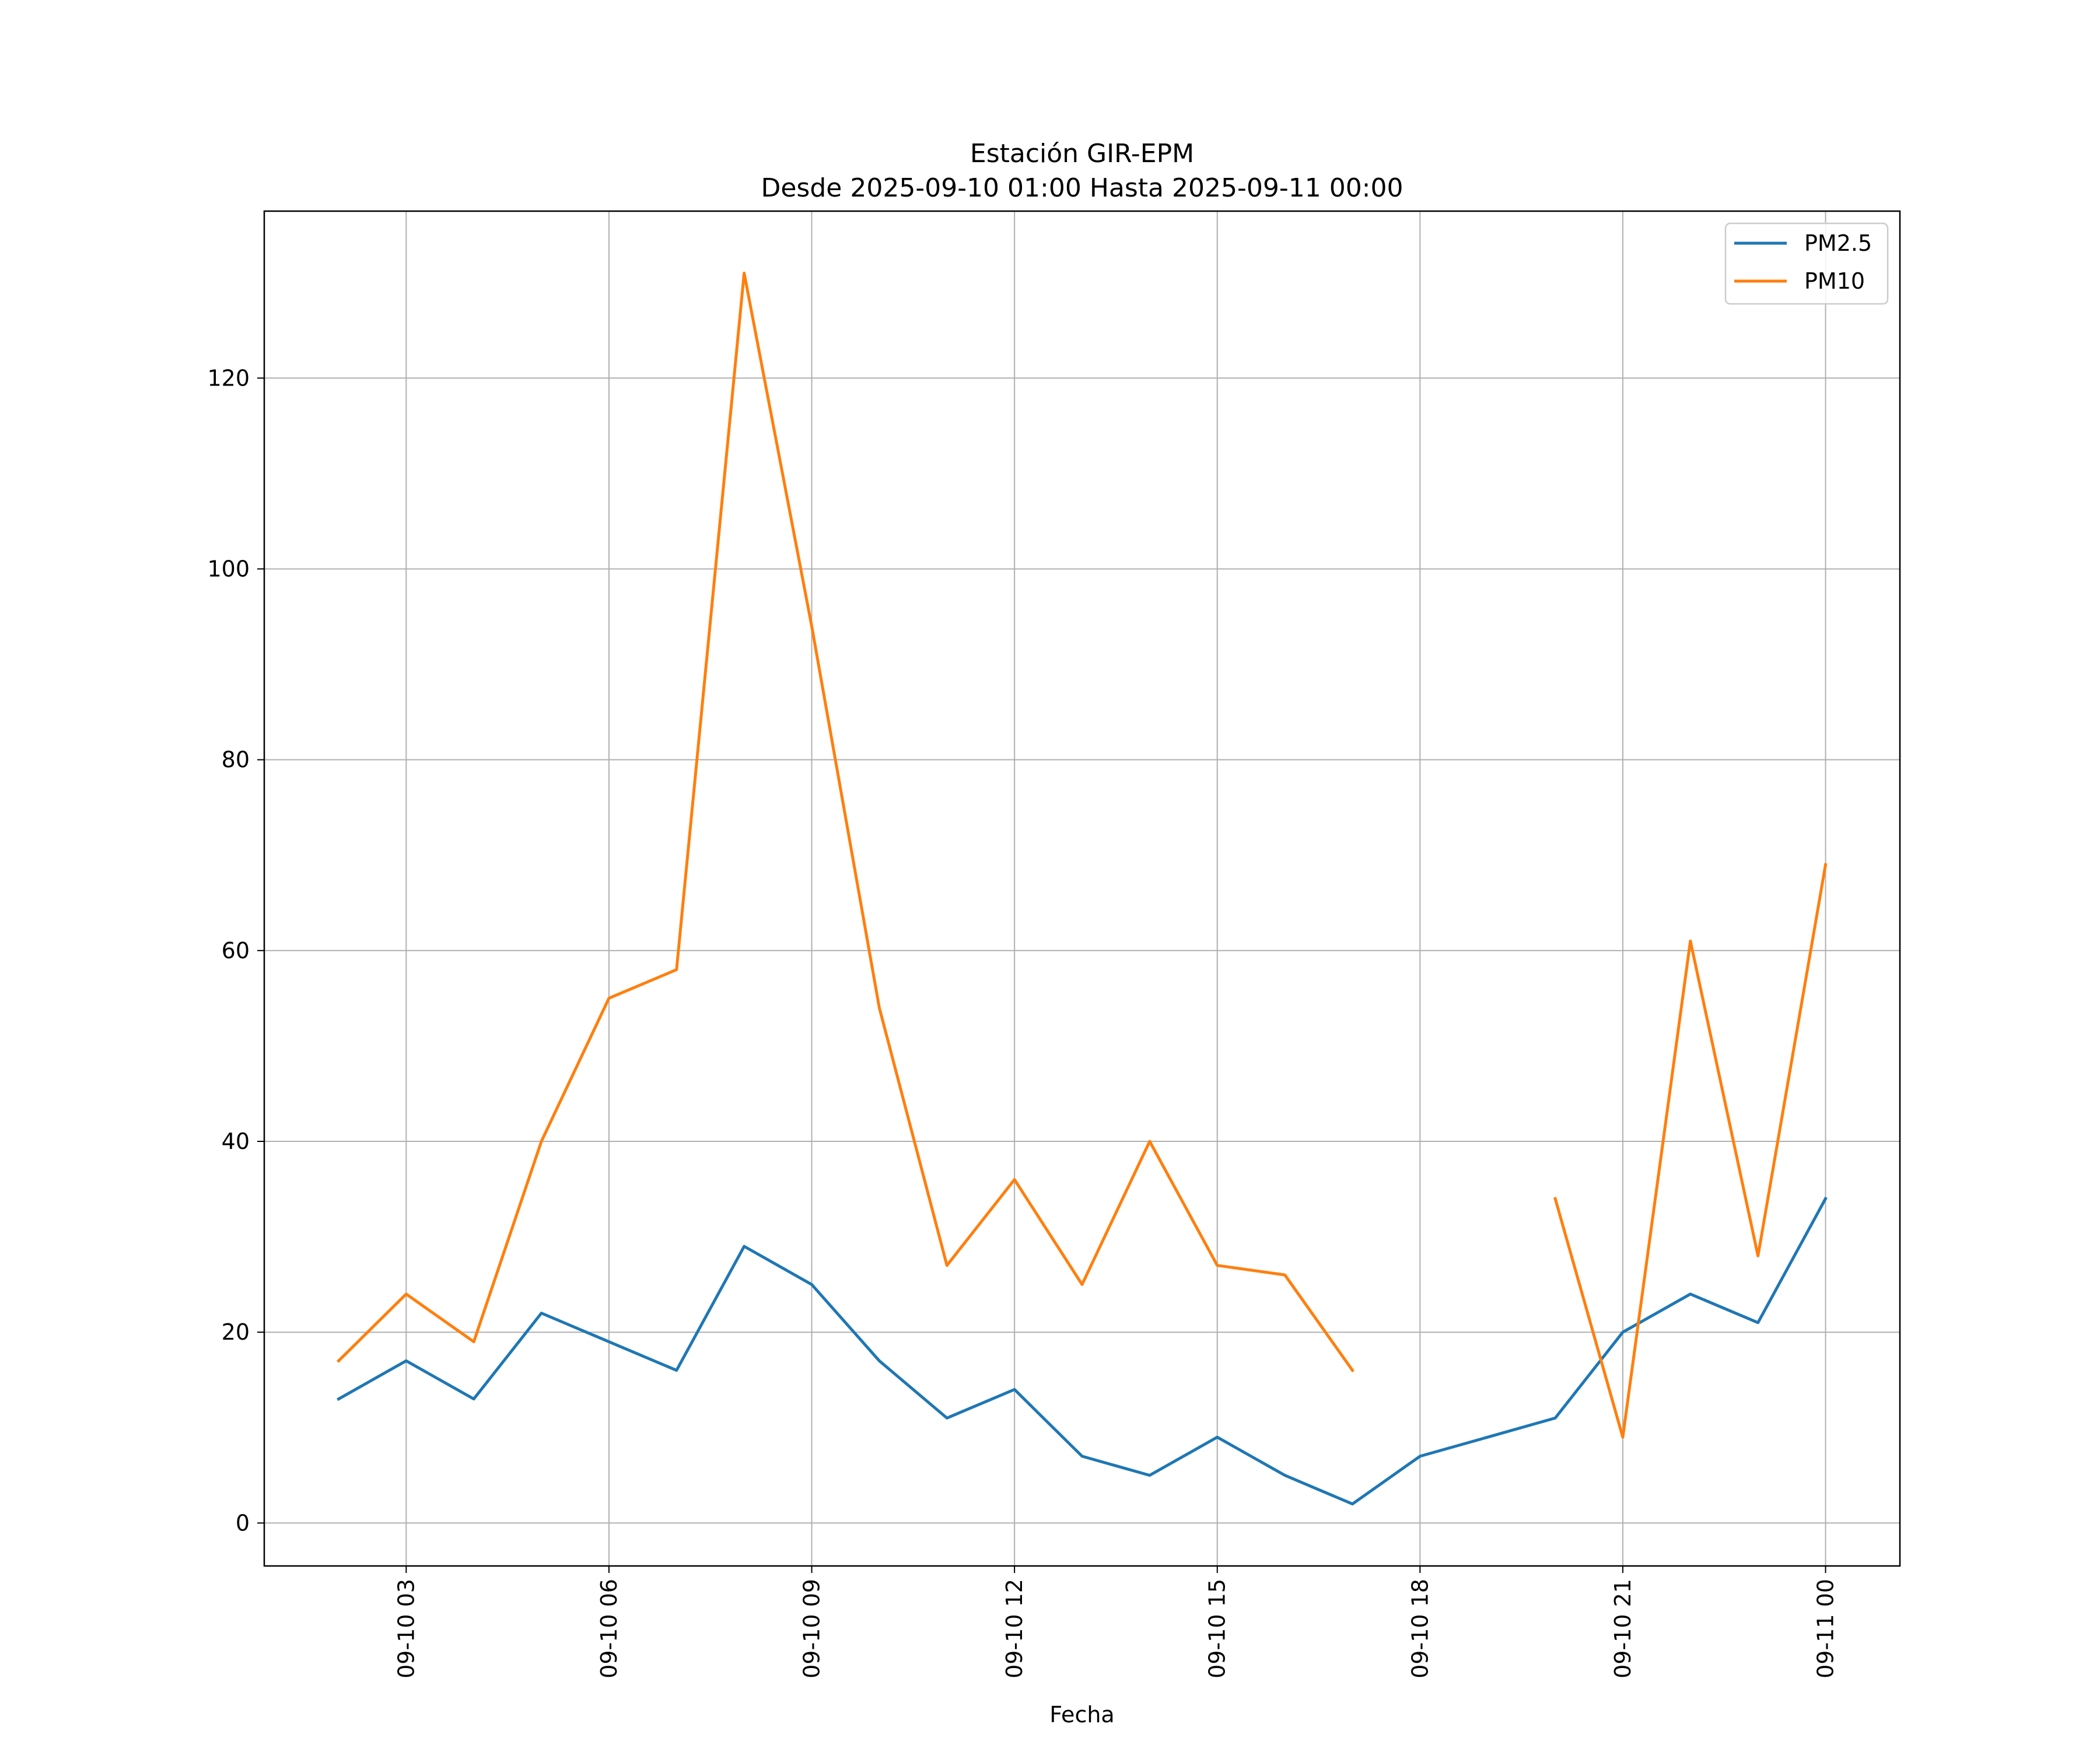  I want to click on y-tick-label: 100, so click(228, 568).